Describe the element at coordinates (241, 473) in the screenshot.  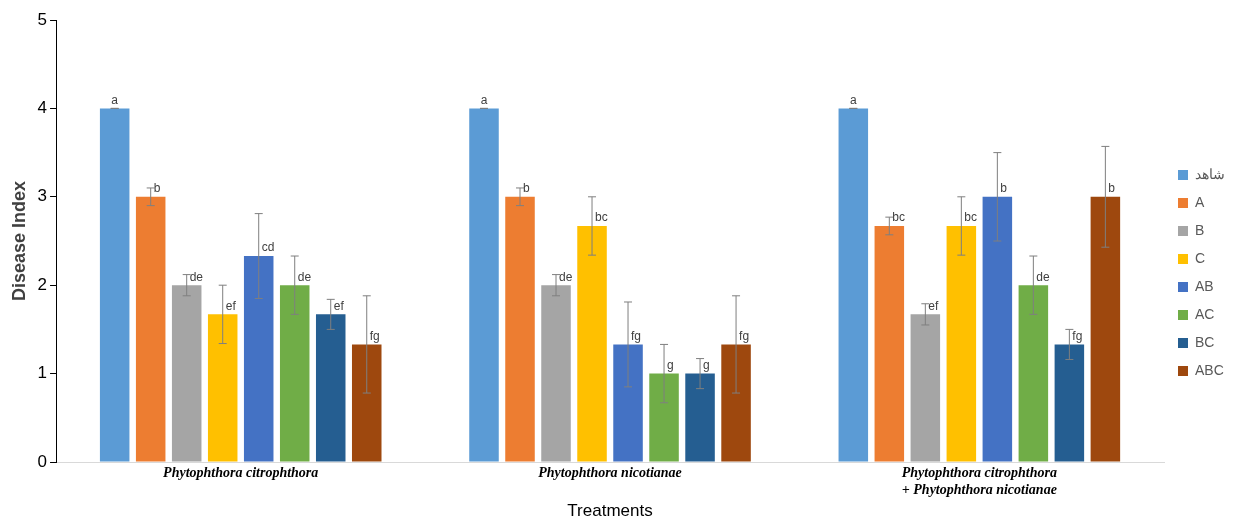
I see `x-tick-label: Phytophthora citrophthora` at that location.